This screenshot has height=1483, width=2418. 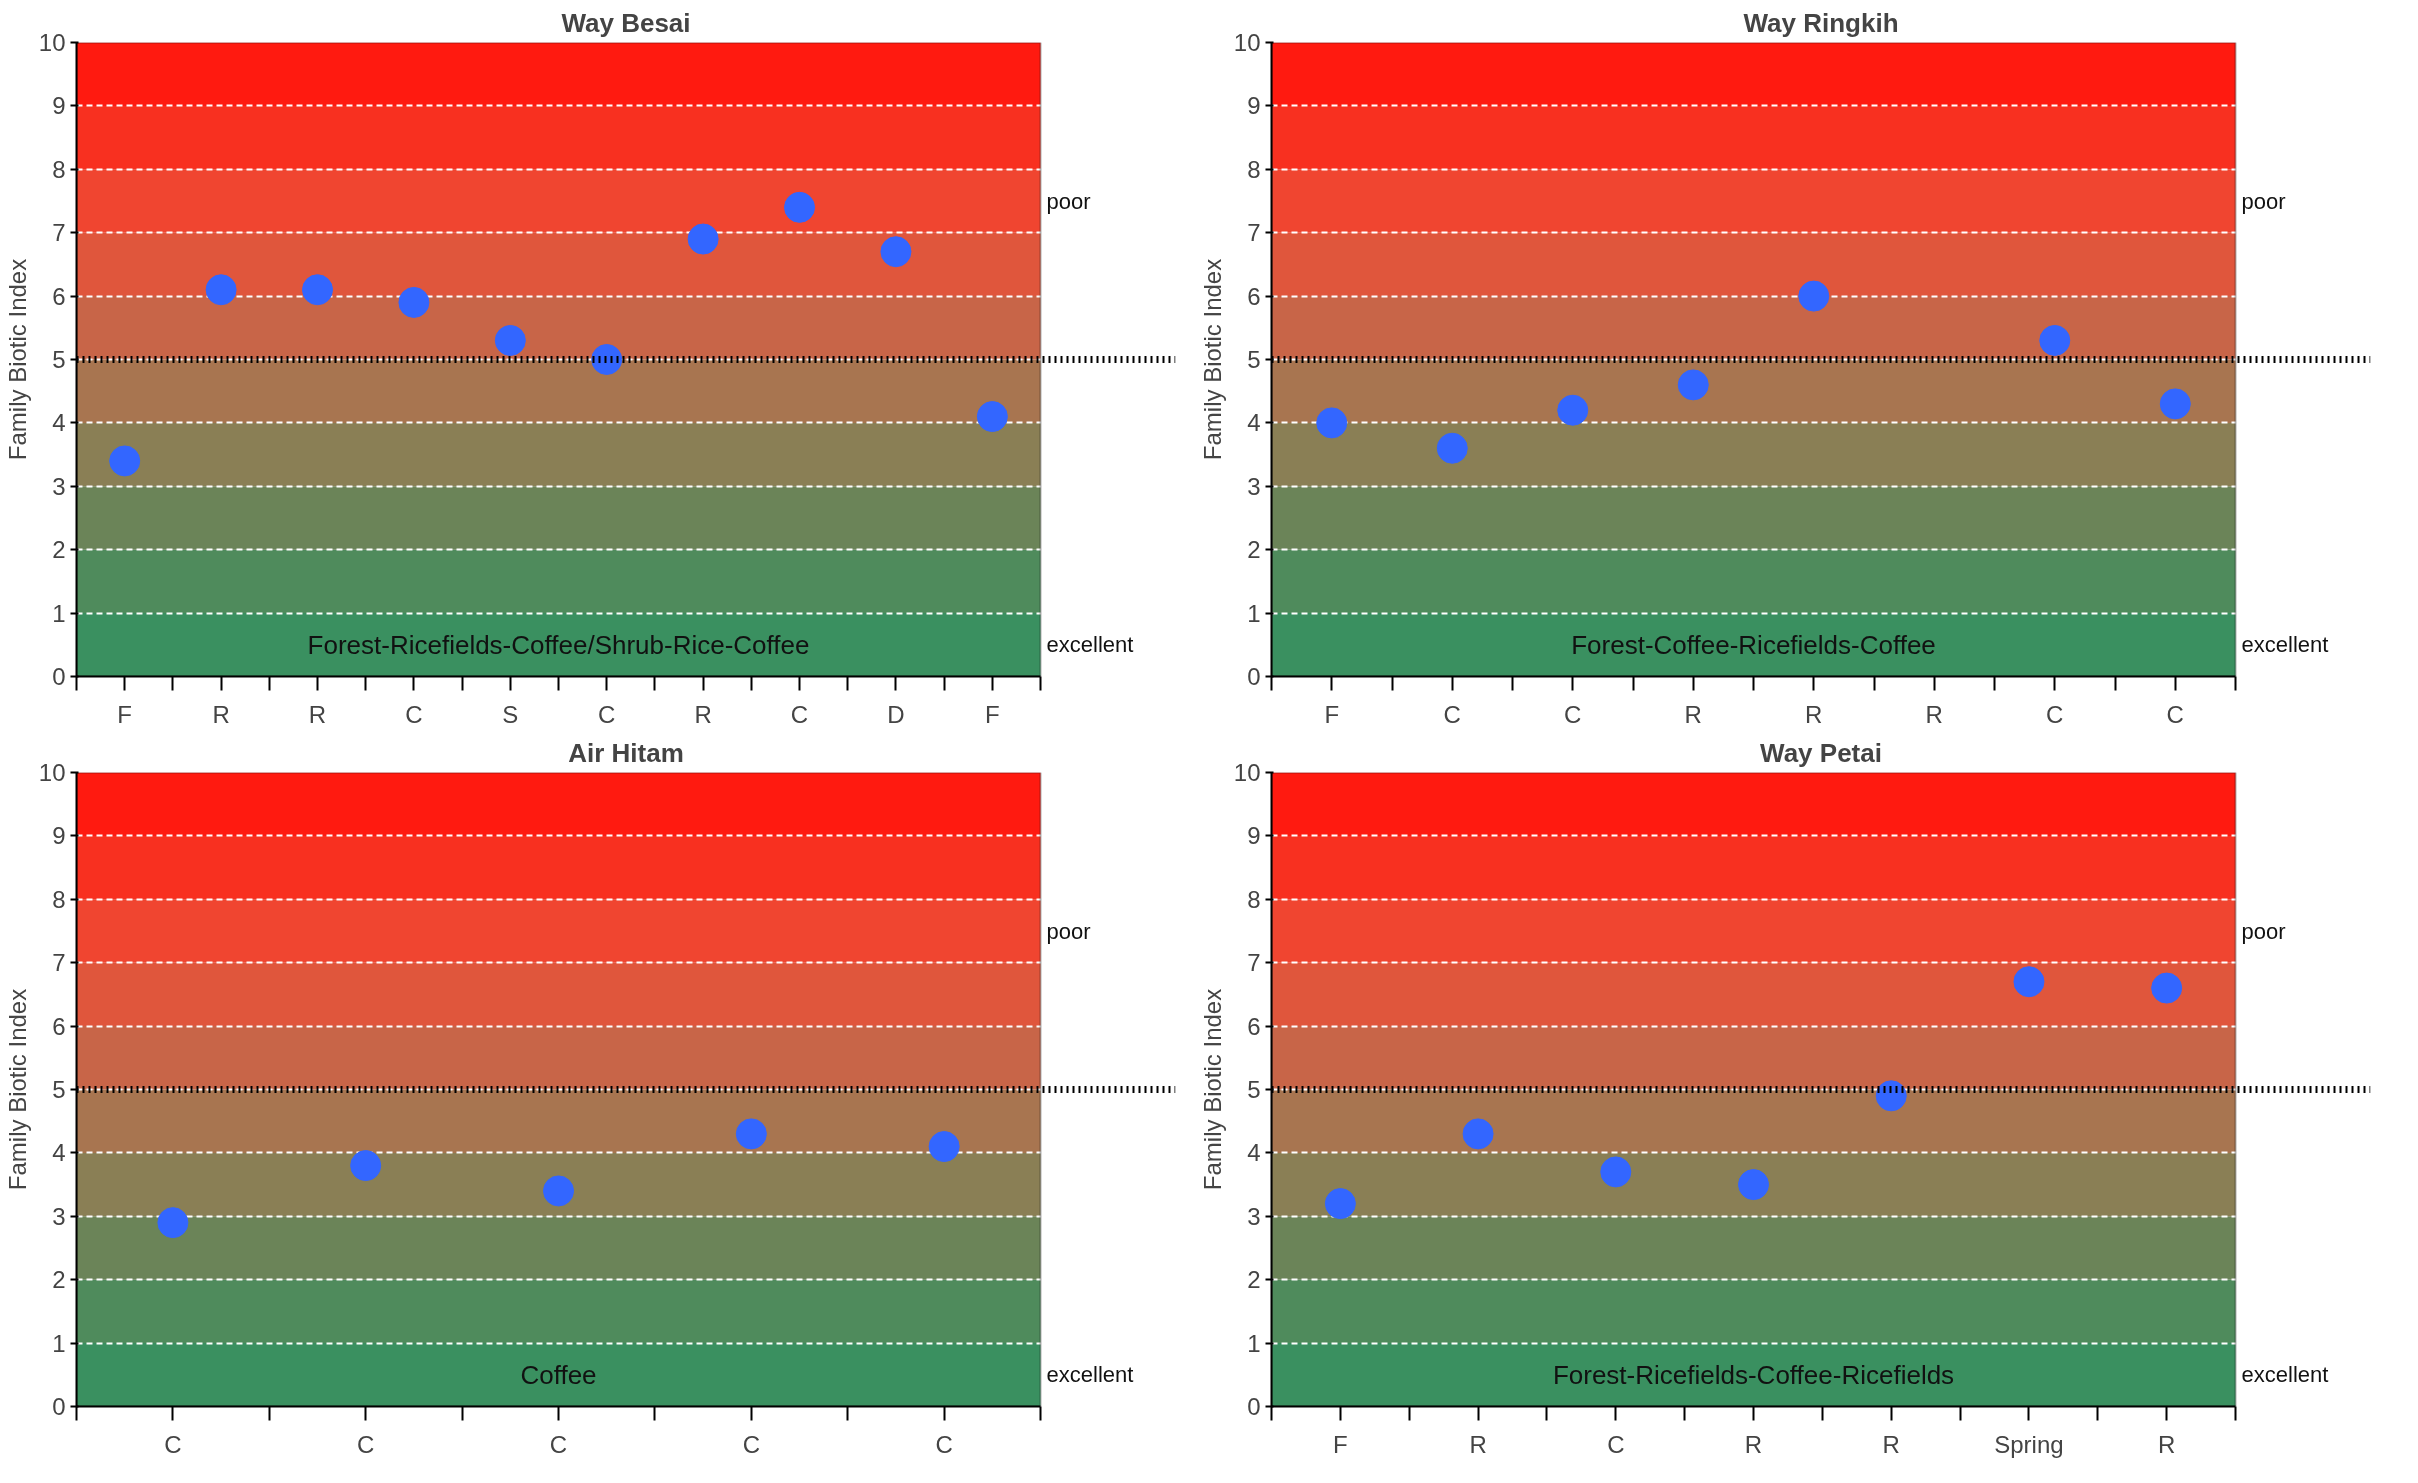 I want to click on chart-title: Way Ringkih, so click(x=1821, y=22).